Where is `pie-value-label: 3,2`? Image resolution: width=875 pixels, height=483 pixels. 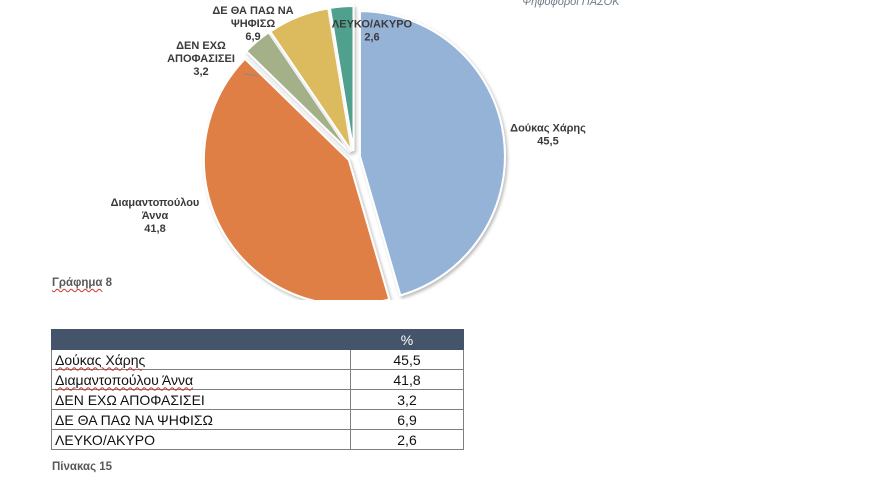
pie-value-label: 3,2 is located at coordinates (200, 72).